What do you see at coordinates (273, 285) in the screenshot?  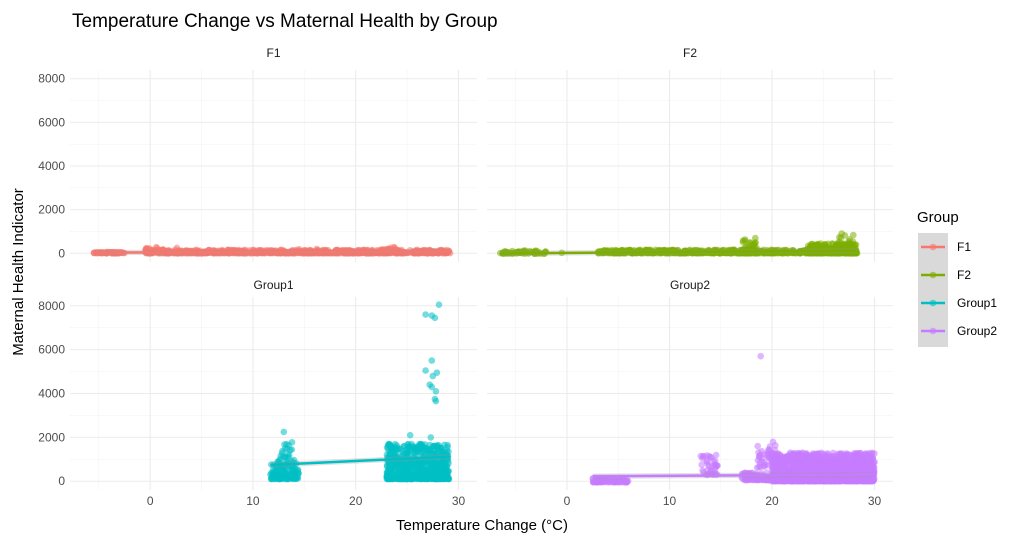 I see `facet-strip-label: Group1` at bounding box center [273, 285].